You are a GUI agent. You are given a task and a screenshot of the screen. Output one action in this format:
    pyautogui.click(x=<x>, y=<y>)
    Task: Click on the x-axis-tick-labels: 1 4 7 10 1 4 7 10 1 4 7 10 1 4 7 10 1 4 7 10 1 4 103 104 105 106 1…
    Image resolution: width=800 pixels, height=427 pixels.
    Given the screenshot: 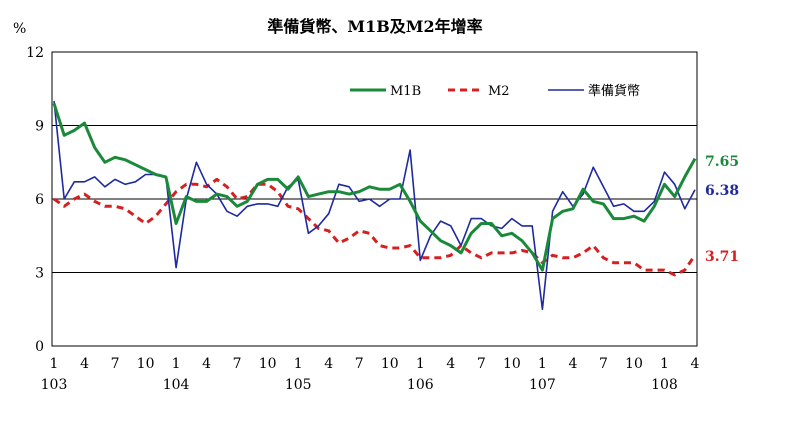 What is the action you would take?
    pyautogui.click(x=370, y=374)
    